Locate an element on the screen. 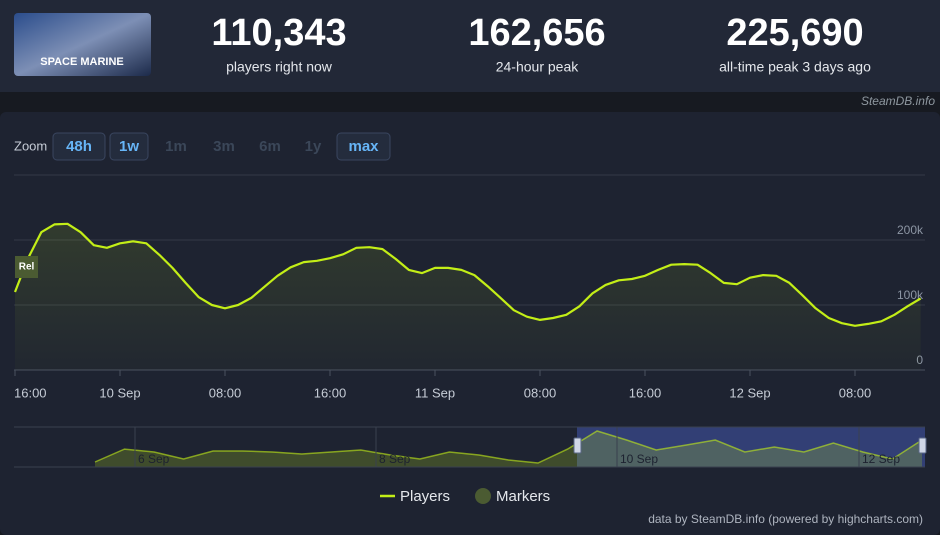 The image size is (940, 535). legend-swatch is located at coordinates (483, 496).